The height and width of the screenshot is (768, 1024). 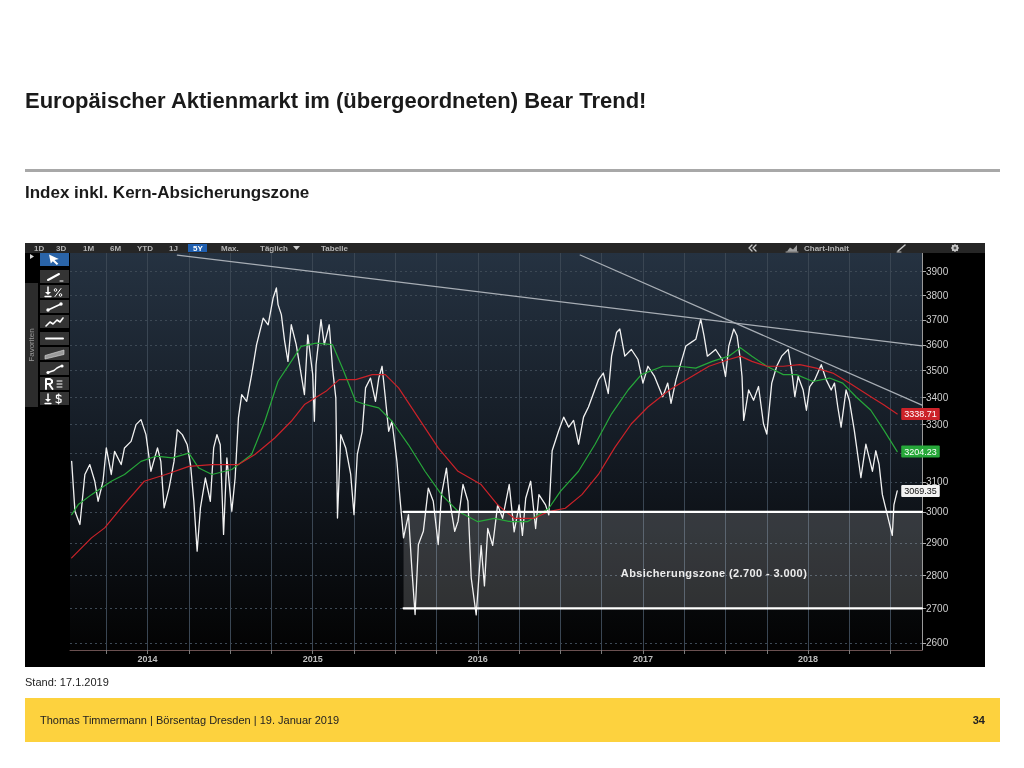 What do you see at coordinates (827, 248) in the screenshot?
I see `text: Chart-Inhalt` at bounding box center [827, 248].